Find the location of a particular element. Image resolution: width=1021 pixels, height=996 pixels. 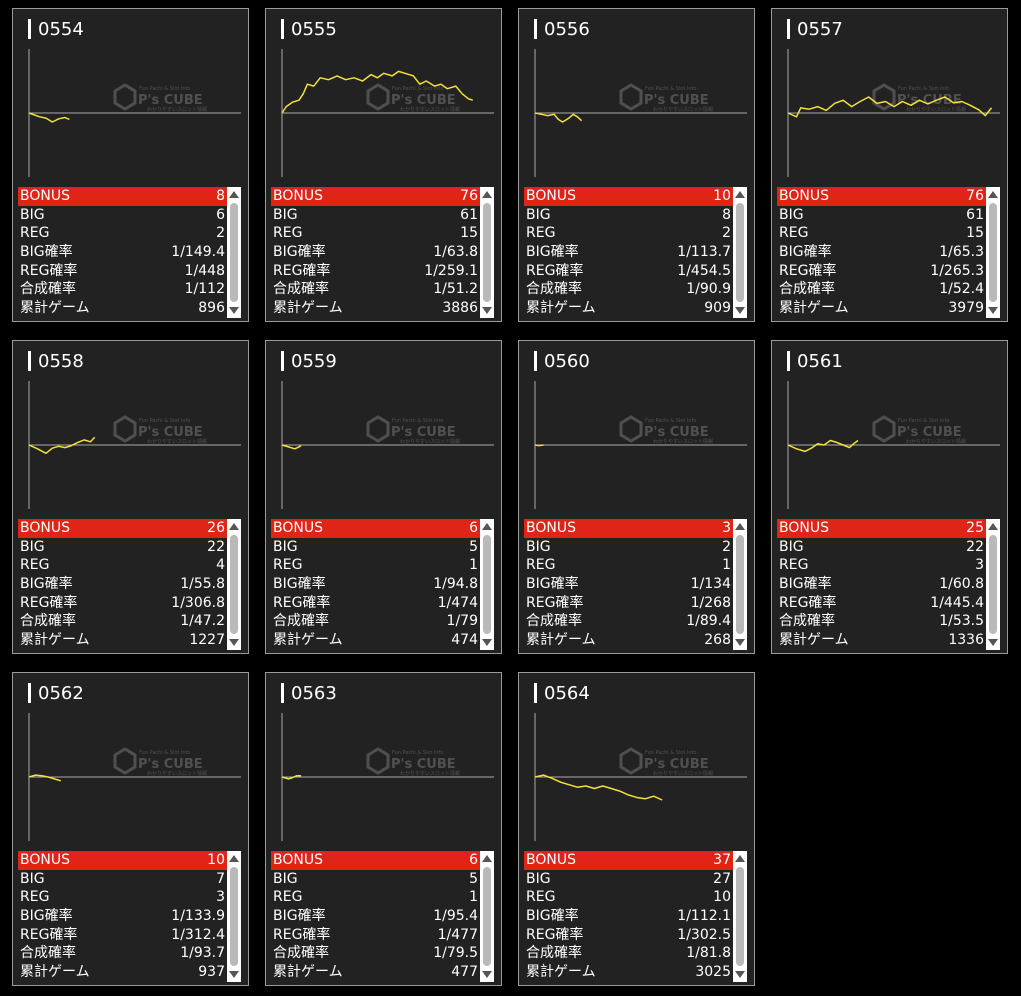

machine-number: 0562 is located at coordinates (61, 693).